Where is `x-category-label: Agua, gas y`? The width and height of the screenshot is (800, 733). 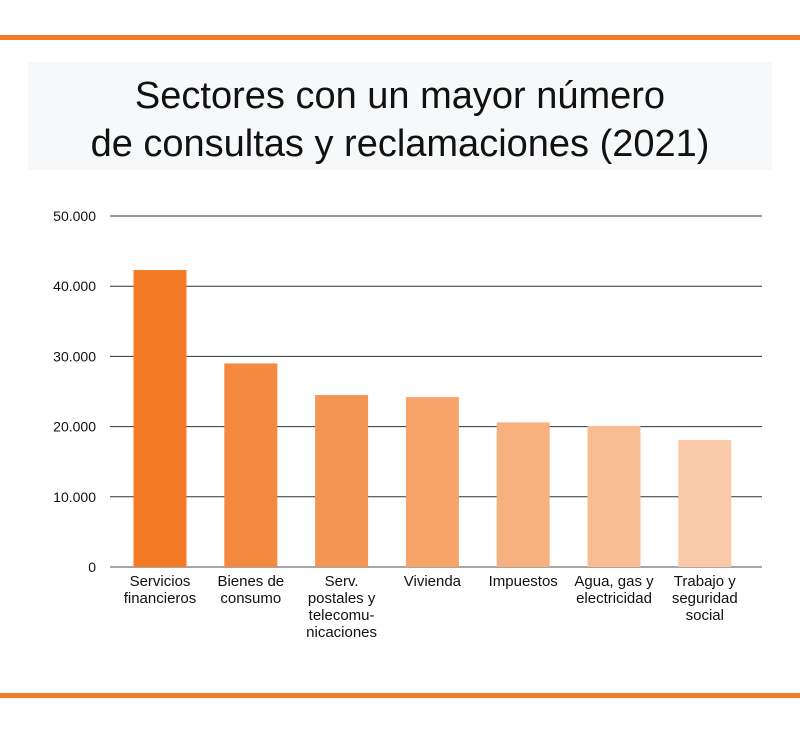
x-category-label: Agua, gas y is located at coordinates (614, 581).